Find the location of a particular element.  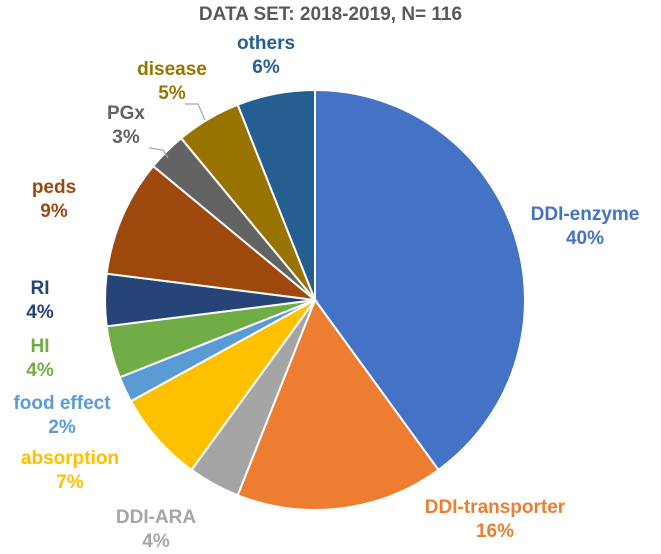

data-label-ri: RI 4% is located at coordinates (39, 301).